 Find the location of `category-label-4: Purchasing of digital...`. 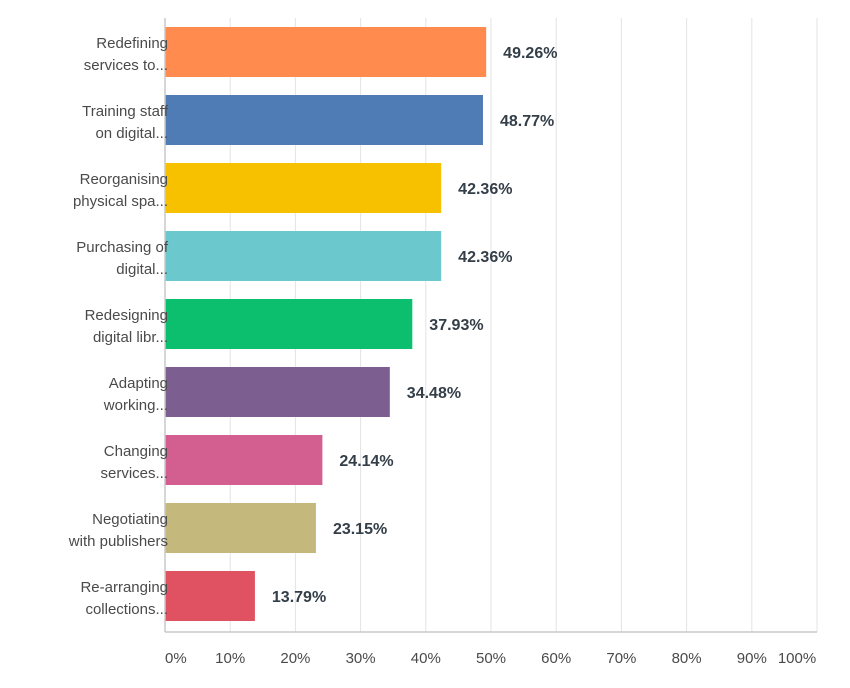

category-label-4: Purchasing of digital... is located at coordinates (122, 258).